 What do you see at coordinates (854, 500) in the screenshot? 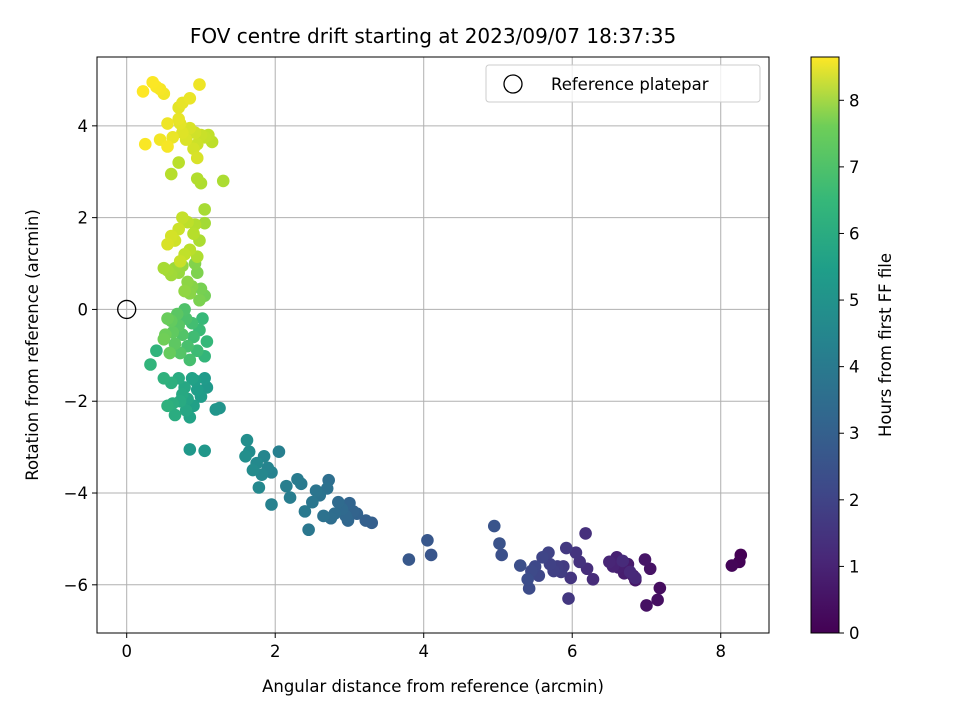
I see `colorbar-tick-label: 2` at bounding box center [854, 500].